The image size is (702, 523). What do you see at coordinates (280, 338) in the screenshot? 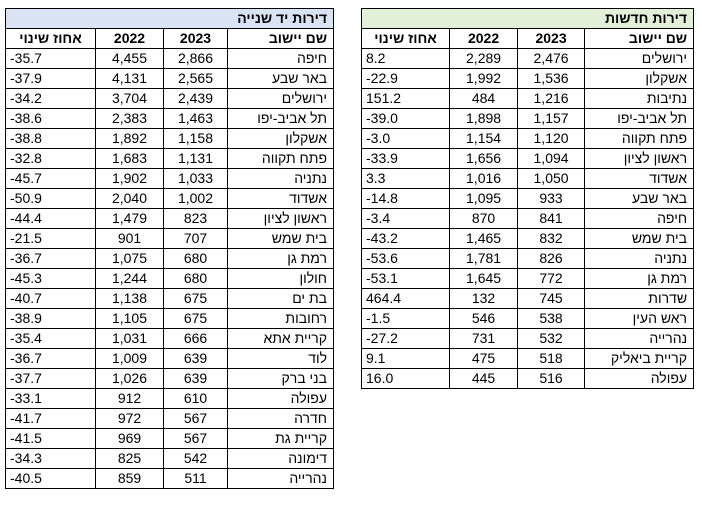
I see `settlement-name-cell: קריית אתא` at bounding box center [280, 338].